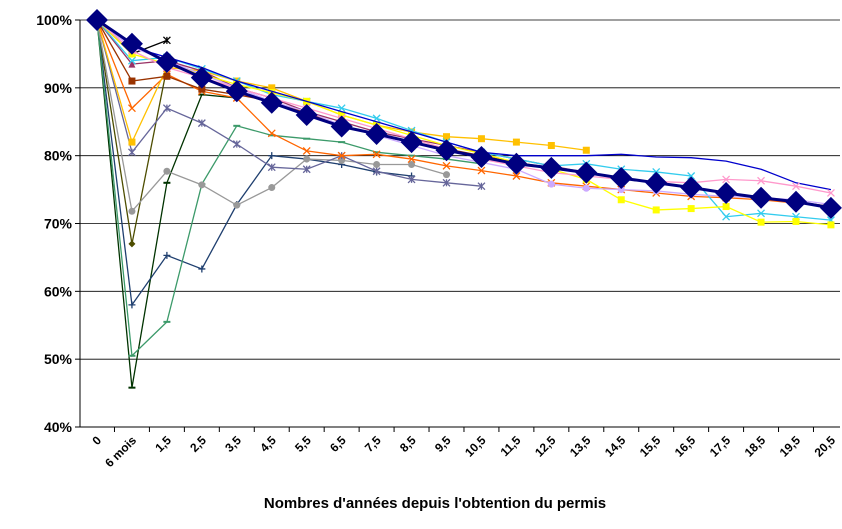 The width and height of the screenshot is (842, 529). Describe the element at coordinates (58, 427) in the screenshot. I see `y-tick-label: 40%` at that location.